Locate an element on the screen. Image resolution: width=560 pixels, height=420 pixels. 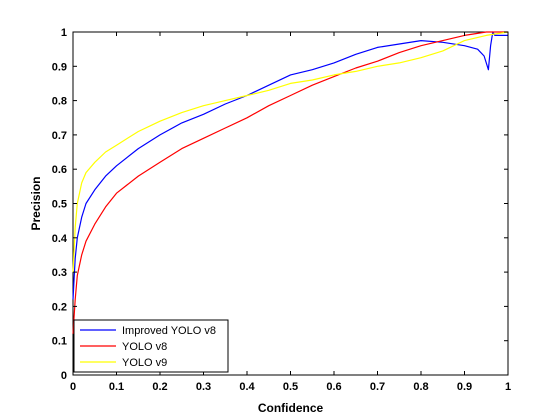
y-tick-label: 0.6 is located at coordinates (59, 170).